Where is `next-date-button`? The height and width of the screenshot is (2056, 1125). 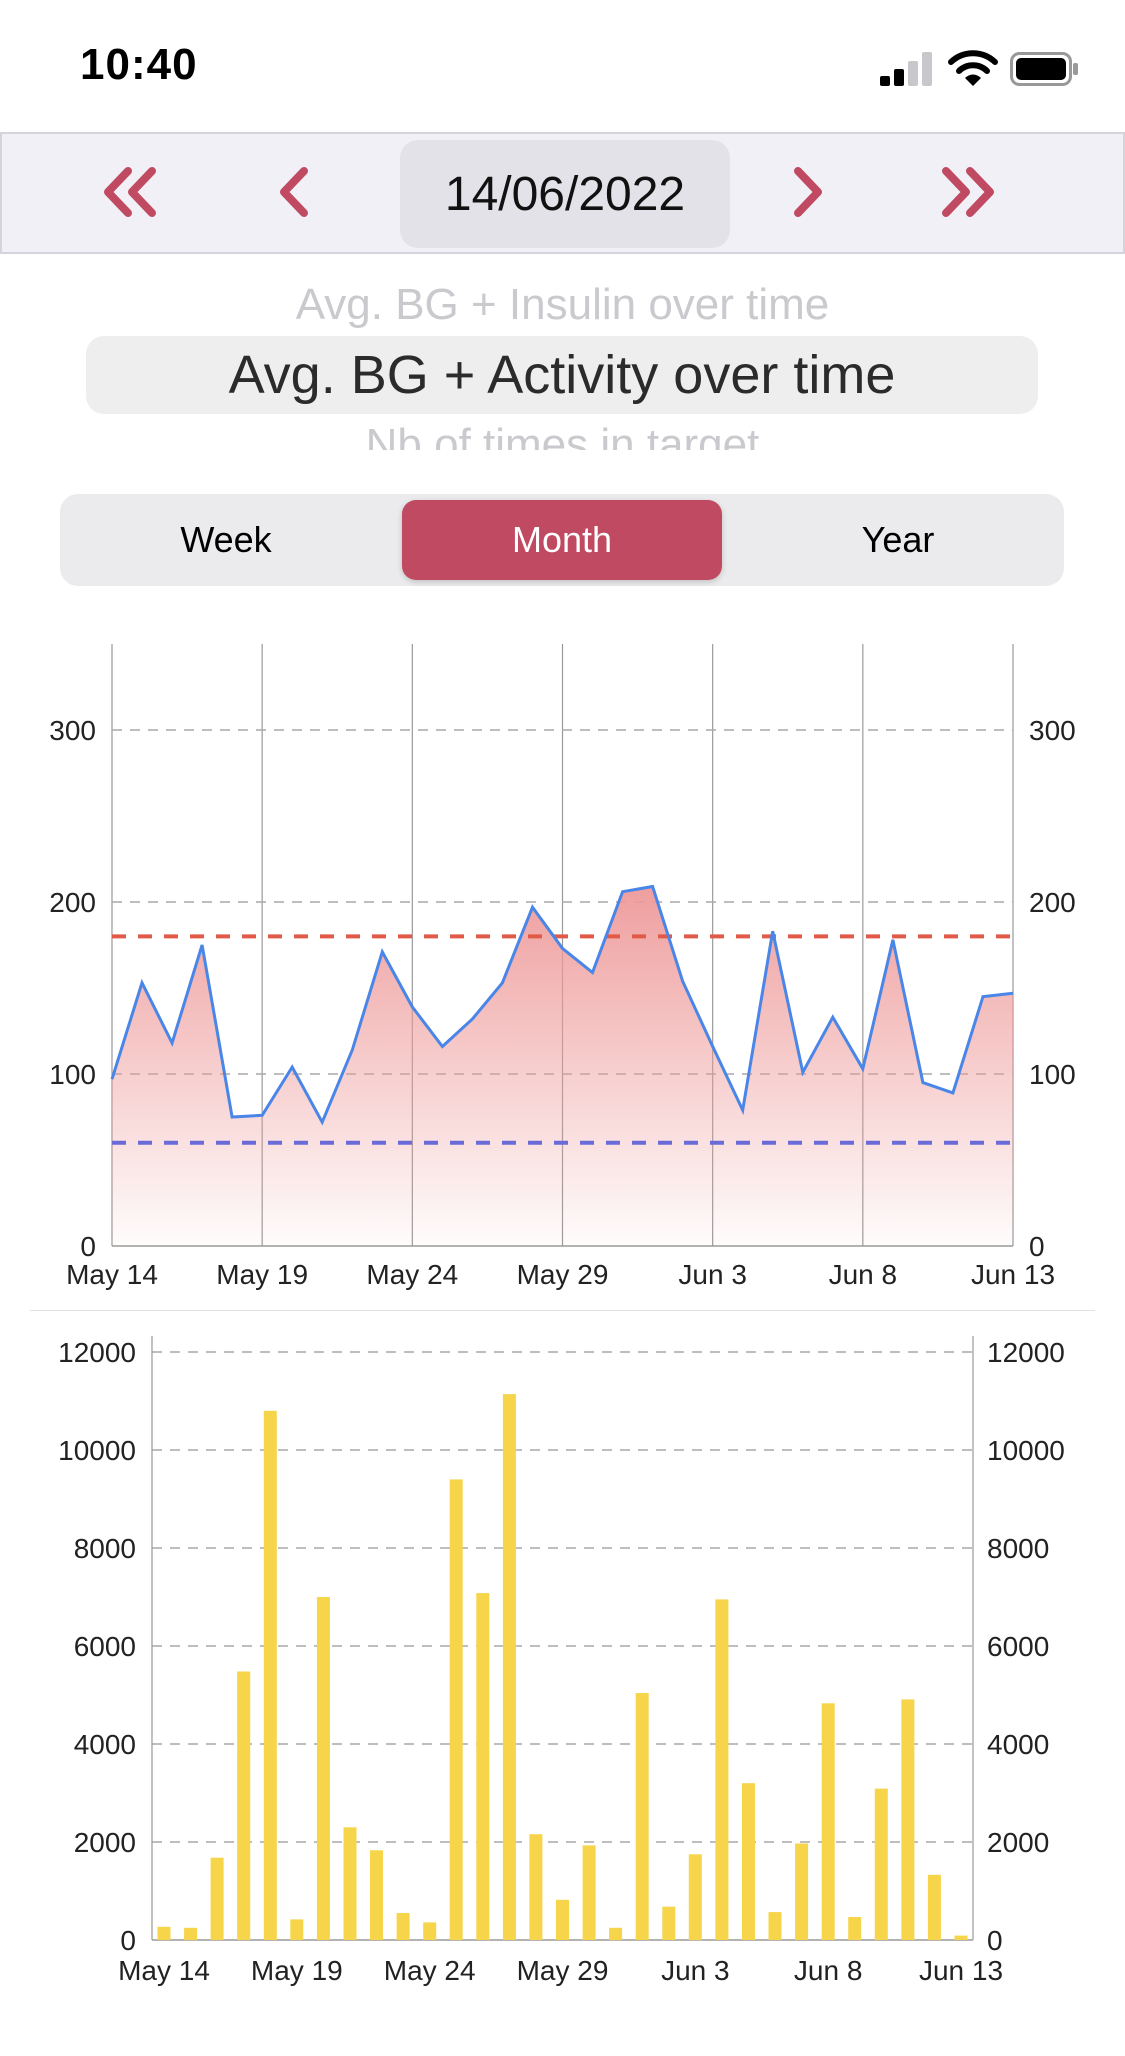 next-date-button is located at coordinates (808, 192).